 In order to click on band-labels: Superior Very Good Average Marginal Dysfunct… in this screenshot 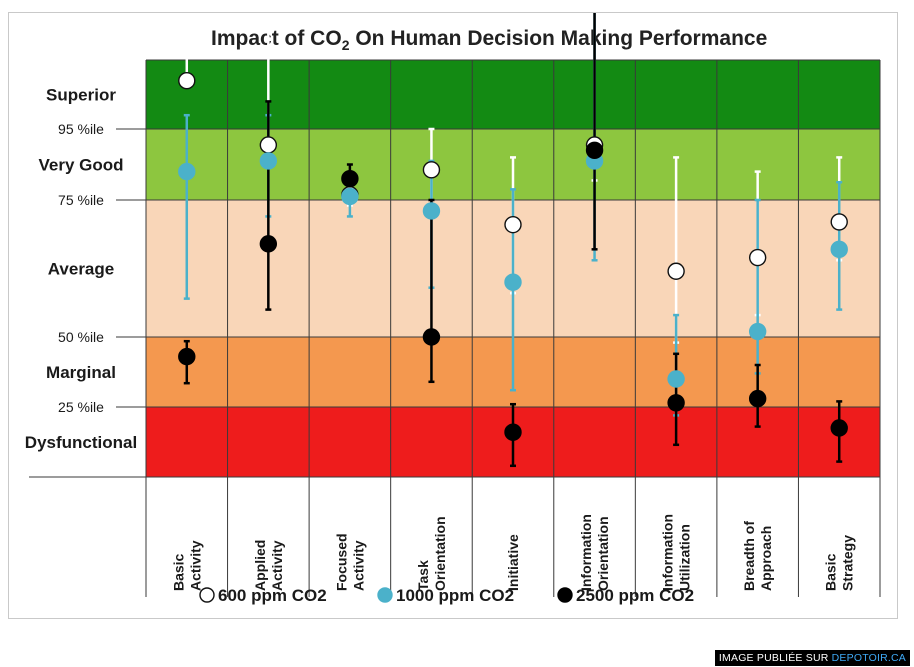, I will do `click(81, 269)`.